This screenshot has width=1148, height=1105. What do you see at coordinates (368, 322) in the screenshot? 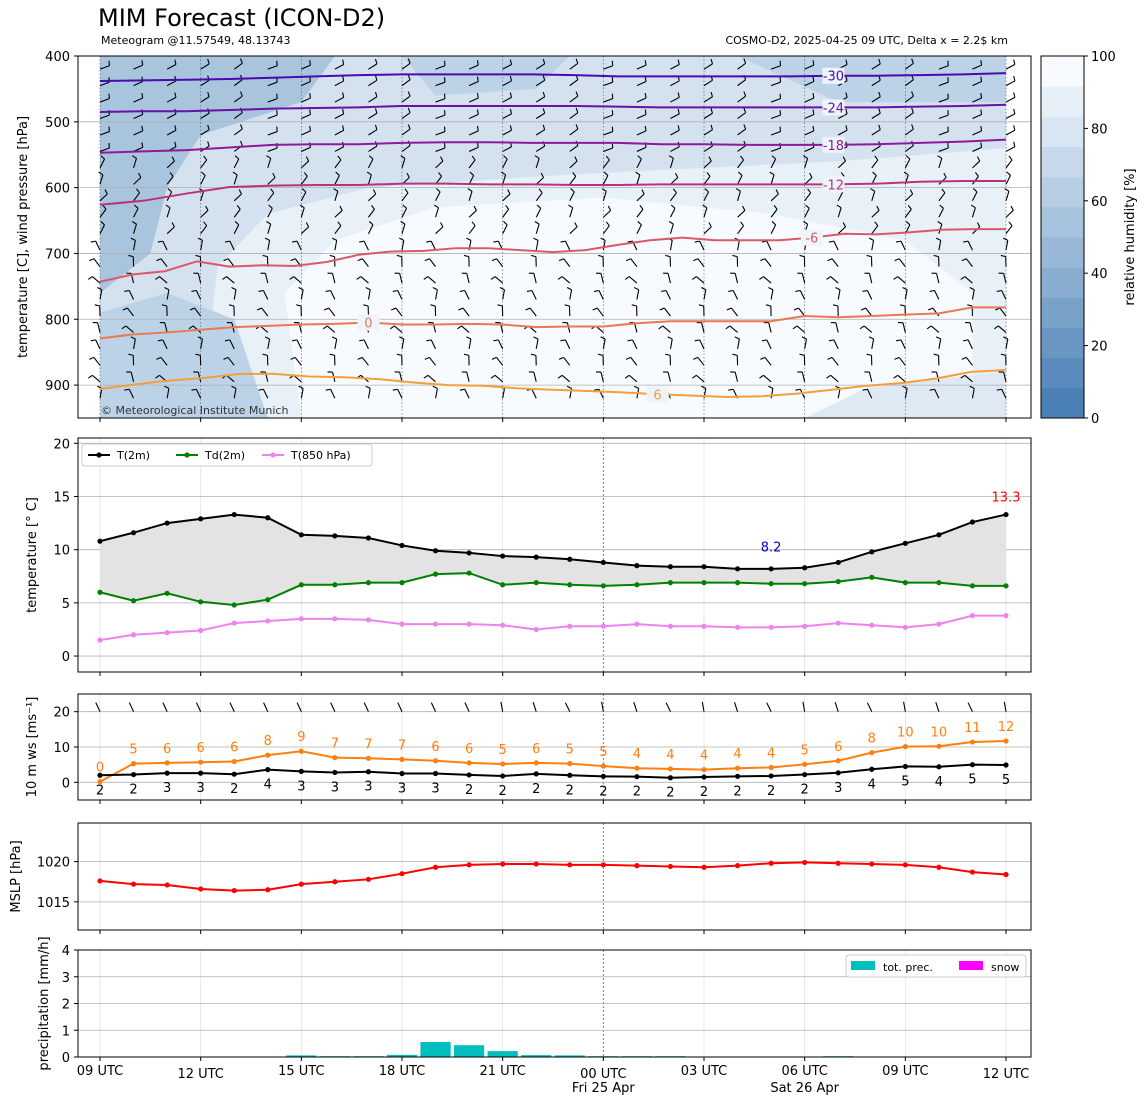
I see `isotherm-label-bg` at bounding box center [368, 322].